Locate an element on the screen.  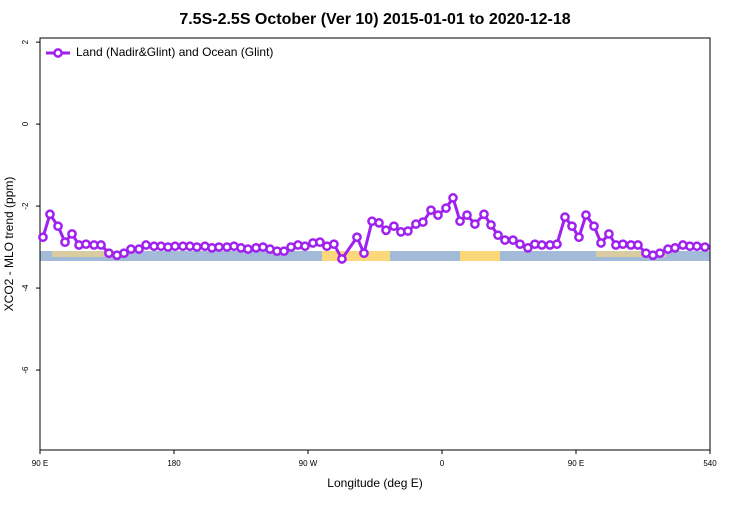
y-tick-label: 2 is located at coordinates (25, 41).